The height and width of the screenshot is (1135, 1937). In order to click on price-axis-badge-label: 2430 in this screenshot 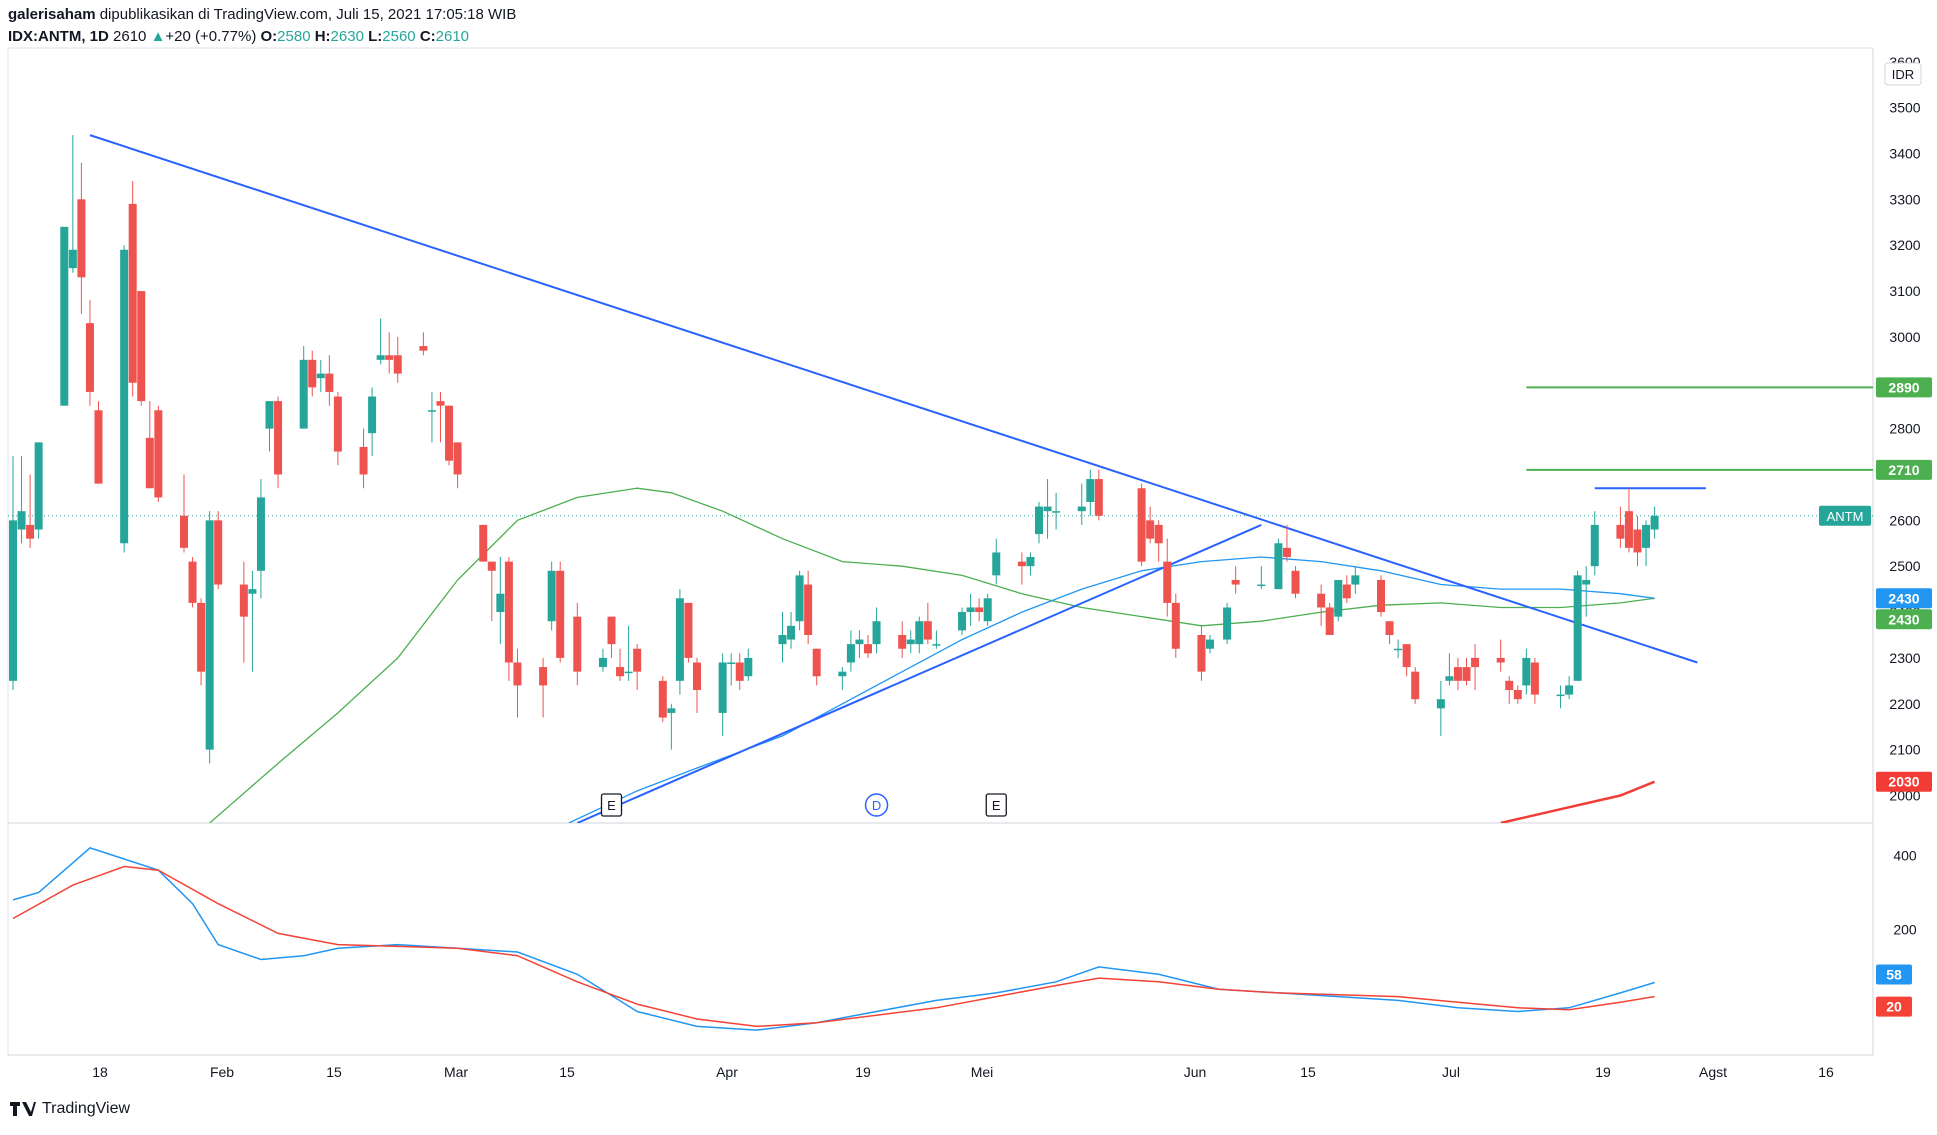, I will do `click(1903, 598)`.